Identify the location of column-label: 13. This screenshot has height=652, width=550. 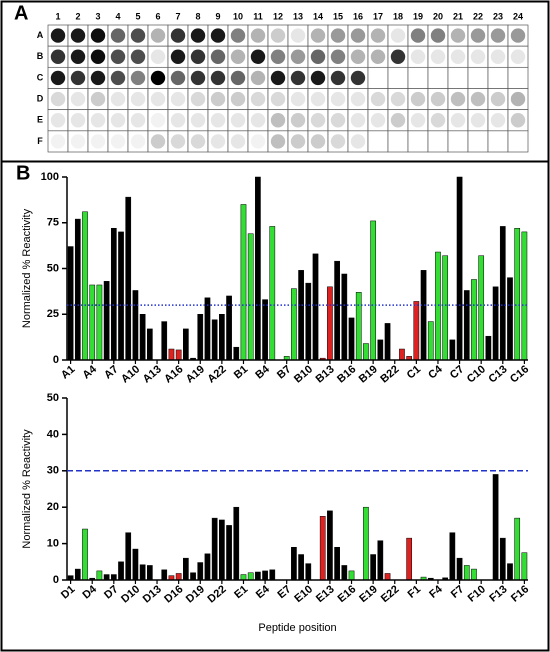
(298, 16).